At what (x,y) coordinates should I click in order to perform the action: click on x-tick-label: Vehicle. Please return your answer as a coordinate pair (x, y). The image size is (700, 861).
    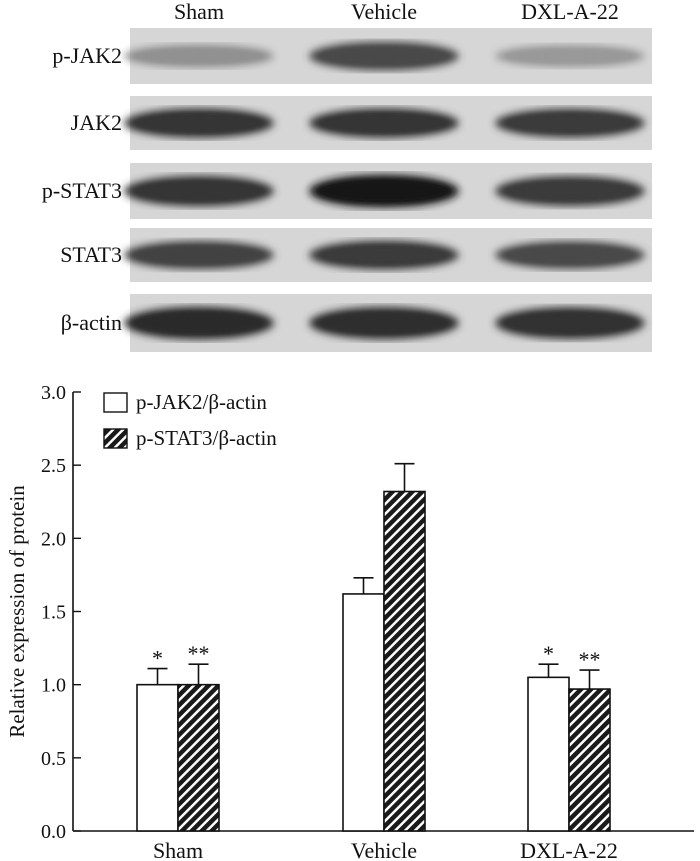
    Looking at the image, I should click on (384, 849).